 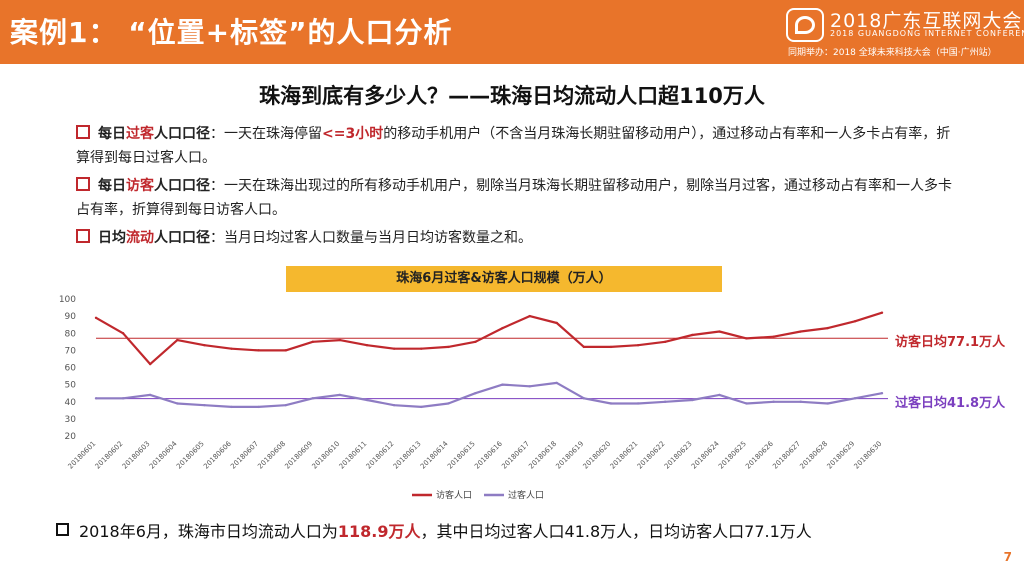 What do you see at coordinates (515, 455) in the screenshot?
I see `x-tick-label: 20180617` at bounding box center [515, 455].